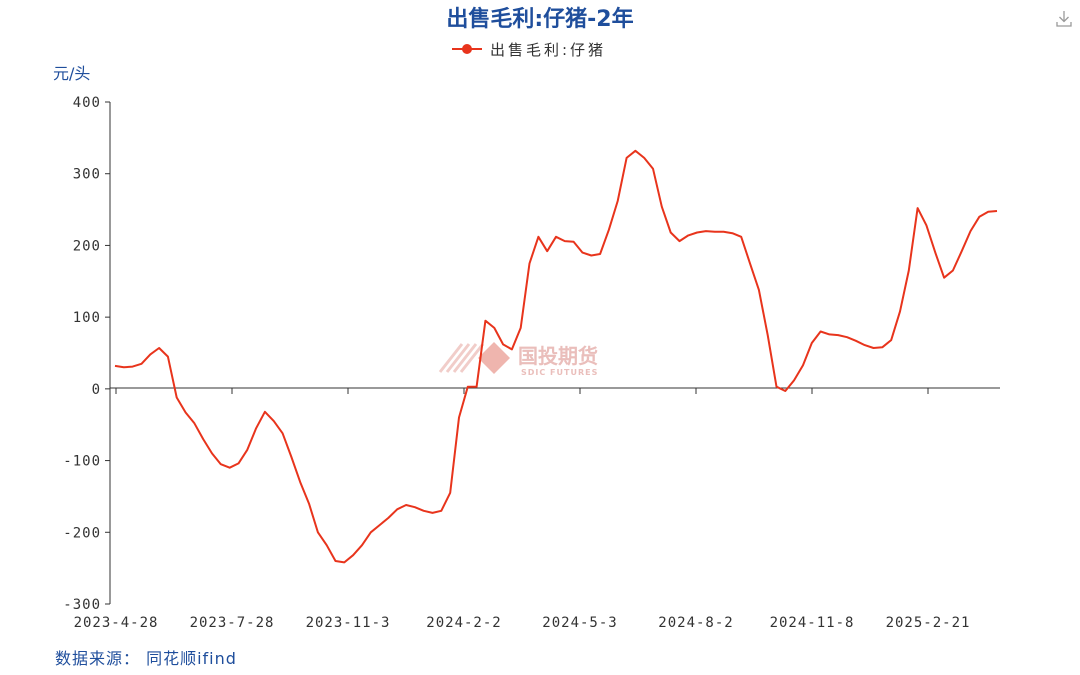 This screenshot has width=1080, height=675. What do you see at coordinates (579, 623) in the screenshot?
I see `x-tick-label: 2024-5-3` at bounding box center [579, 623].